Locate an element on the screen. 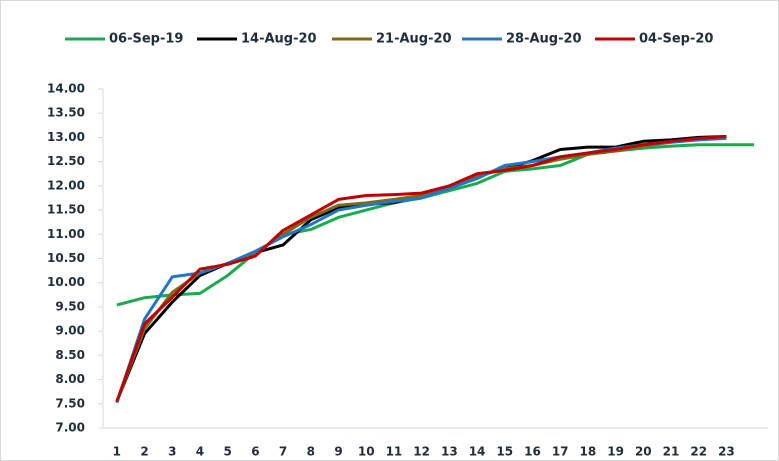 The image size is (779, 461). x-tick-label: 7 is located at coordinates (283, 452).